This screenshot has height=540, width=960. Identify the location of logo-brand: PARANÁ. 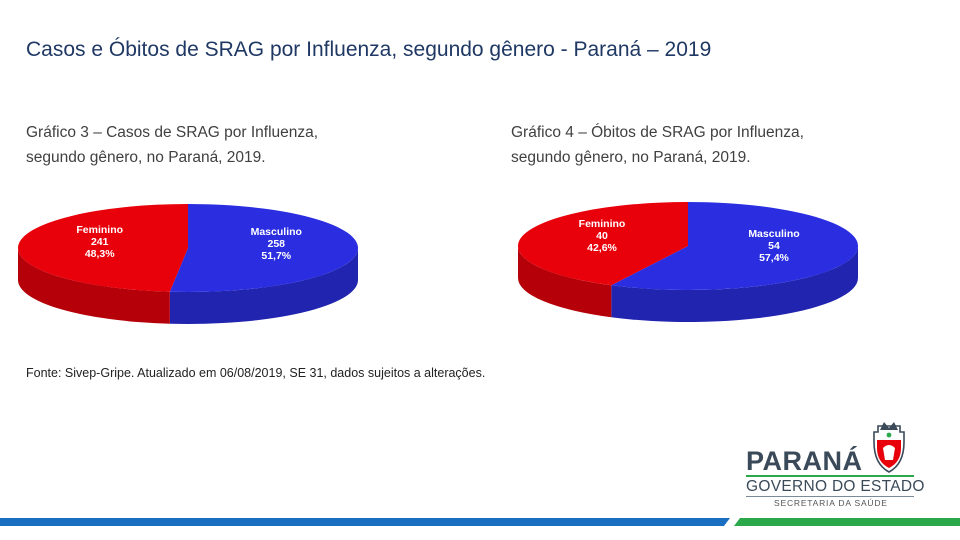
(804, 461).